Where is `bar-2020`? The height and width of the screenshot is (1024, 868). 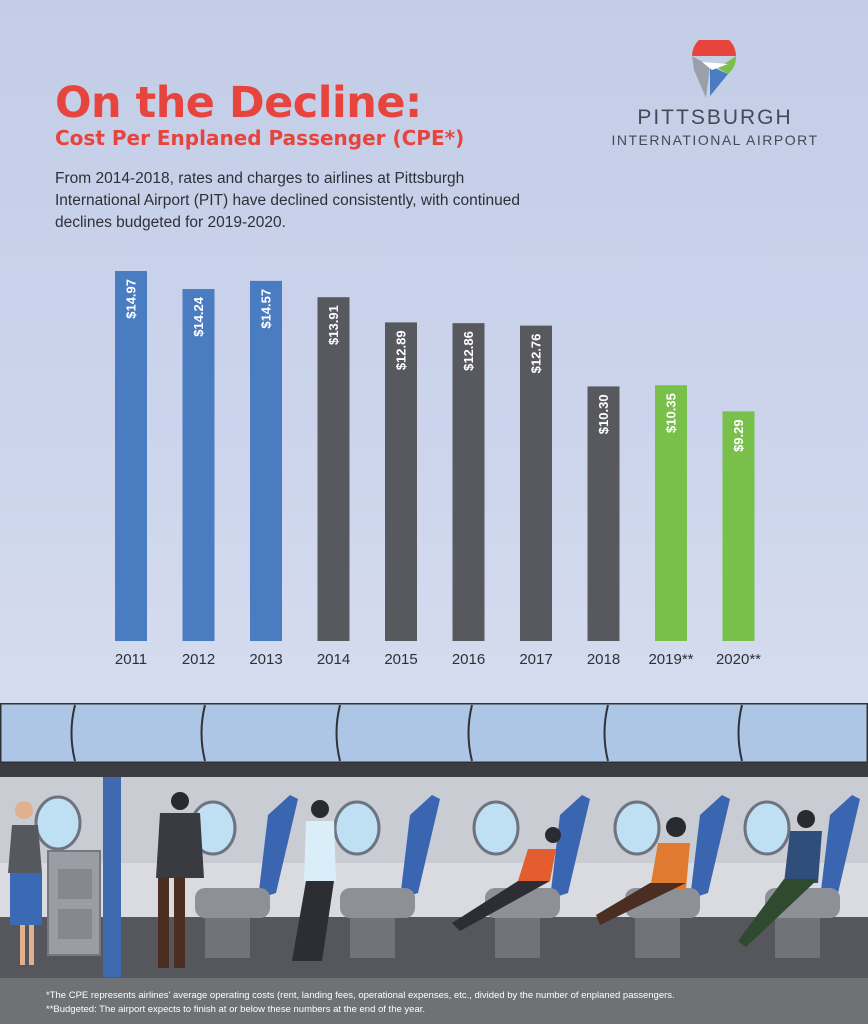 bar-2020 is located at coordinates (738, 526).